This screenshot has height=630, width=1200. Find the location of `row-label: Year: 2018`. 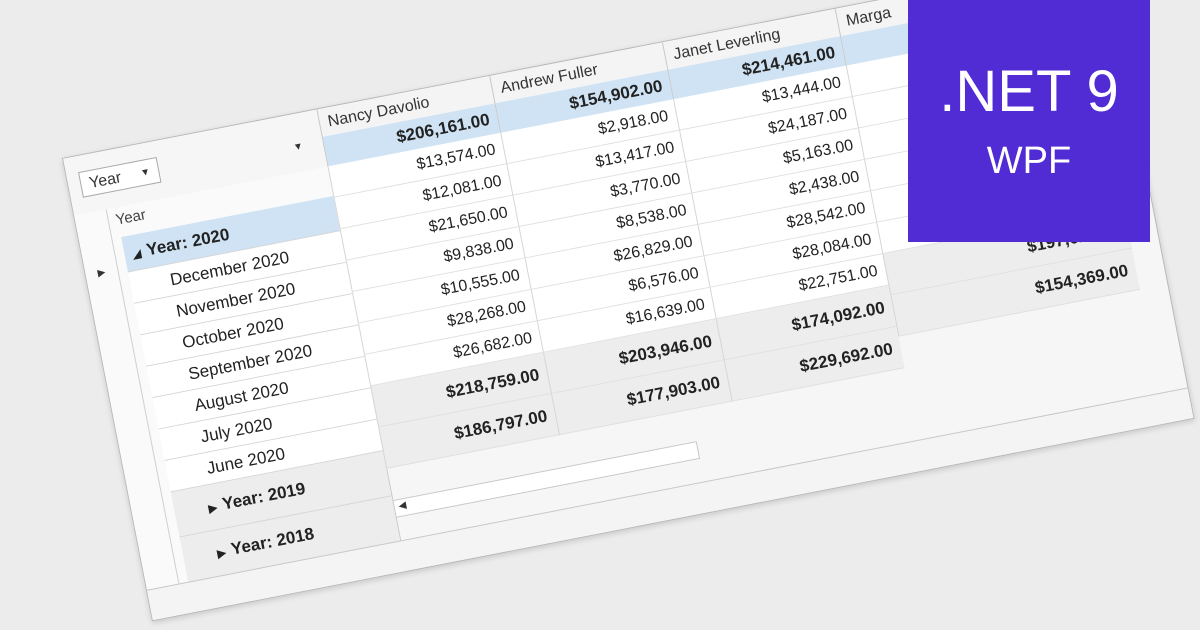

row-label: Year: 2018 is located at coordinates (272, 541).